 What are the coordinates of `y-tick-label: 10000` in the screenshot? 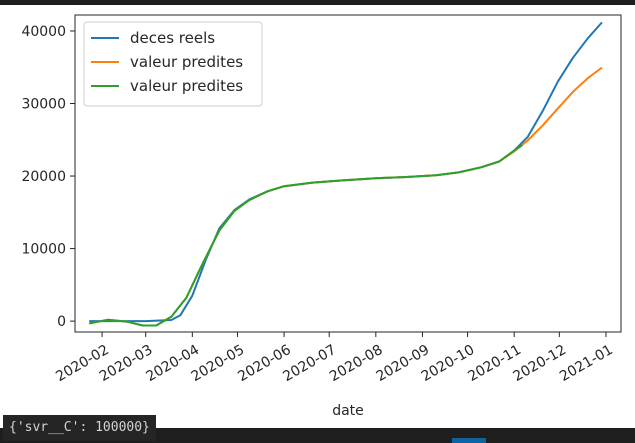 It's located at (43, 250).